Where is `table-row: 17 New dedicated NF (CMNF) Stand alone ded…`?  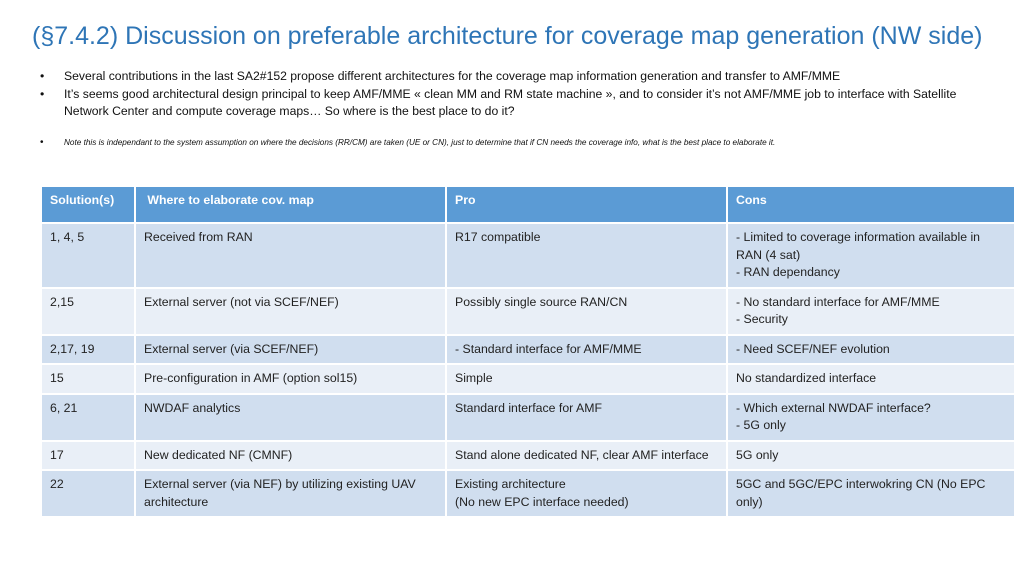 table-row: 17 New dedicated NF (CMNF) Stand alone ded… is located at coordinates (528, 455).